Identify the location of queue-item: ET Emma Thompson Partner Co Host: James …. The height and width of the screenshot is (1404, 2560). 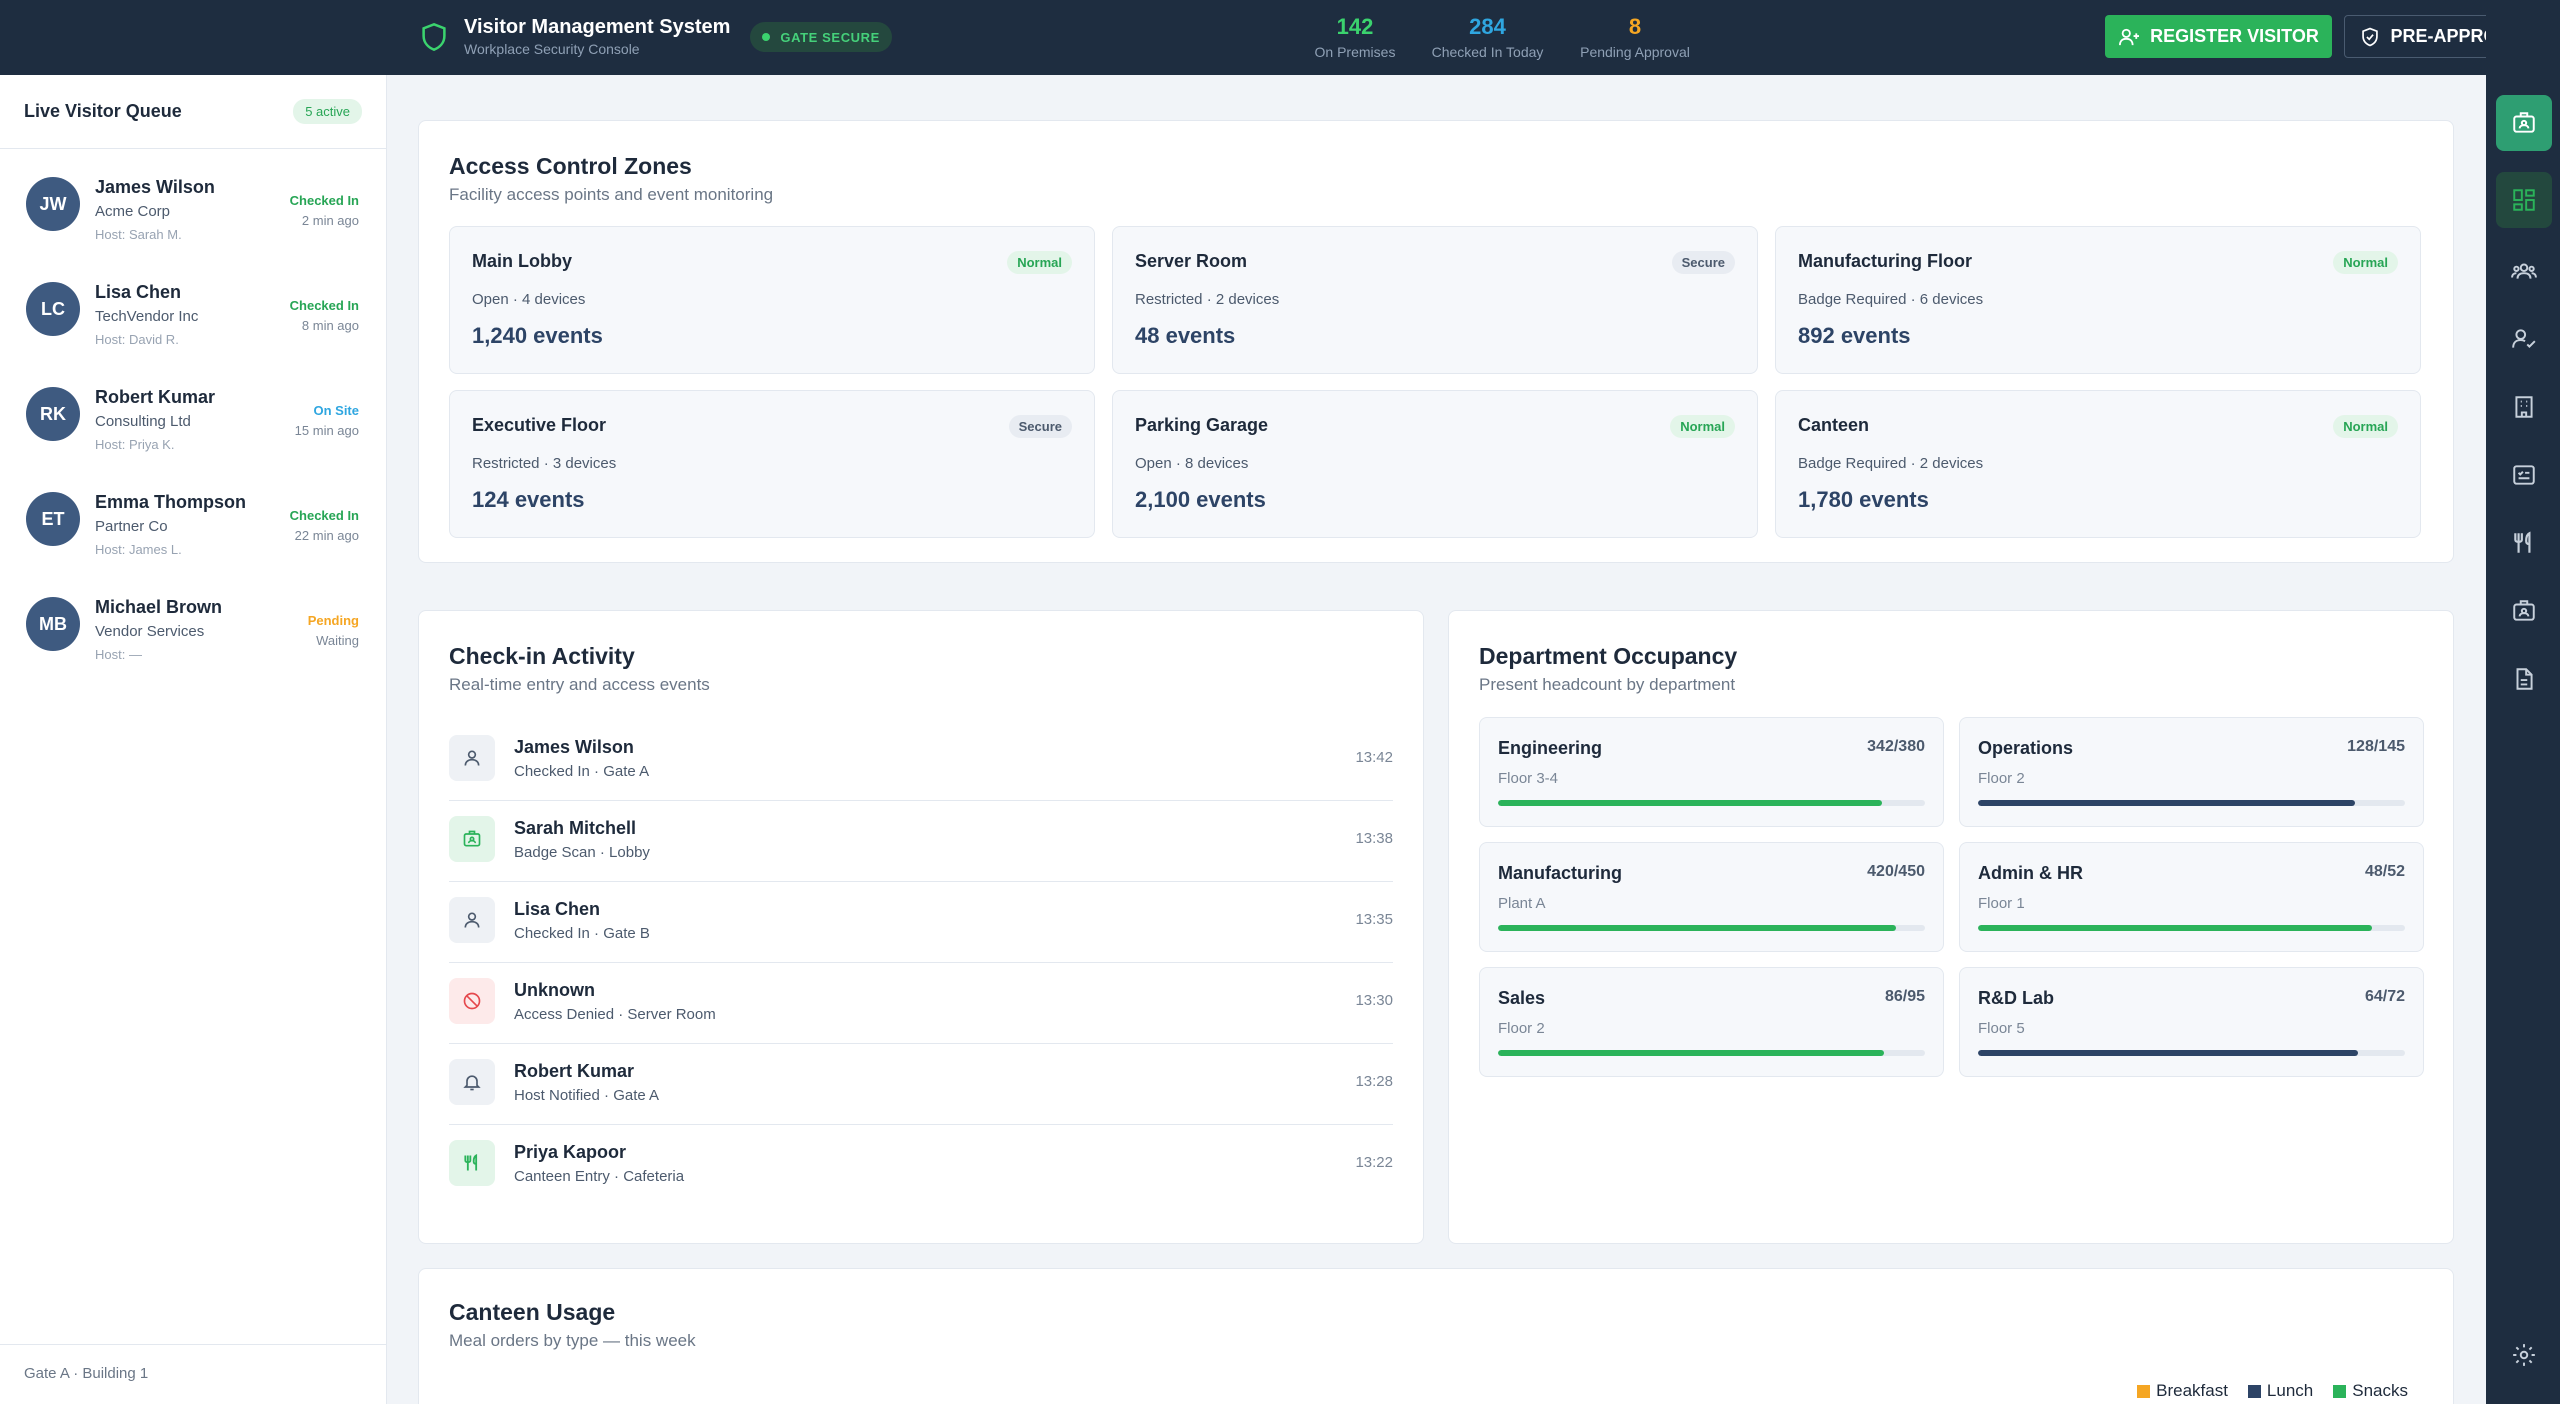
(193, 516).